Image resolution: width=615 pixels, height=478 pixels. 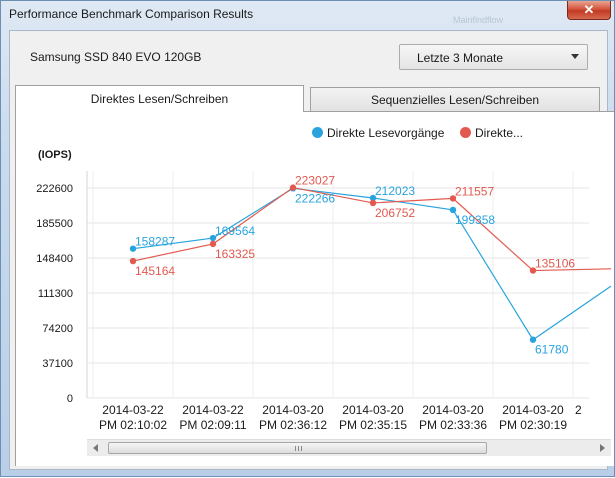 I want to click on scrollbar-thumb, so click(x=297, y=448).